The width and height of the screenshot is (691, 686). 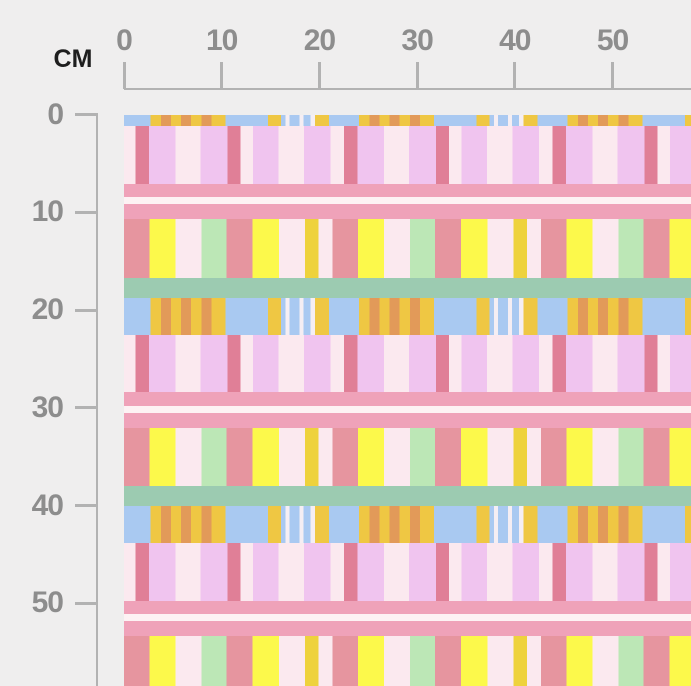 I want to click on h-ruler-tick-label: 0, so click(x=124, y=40).